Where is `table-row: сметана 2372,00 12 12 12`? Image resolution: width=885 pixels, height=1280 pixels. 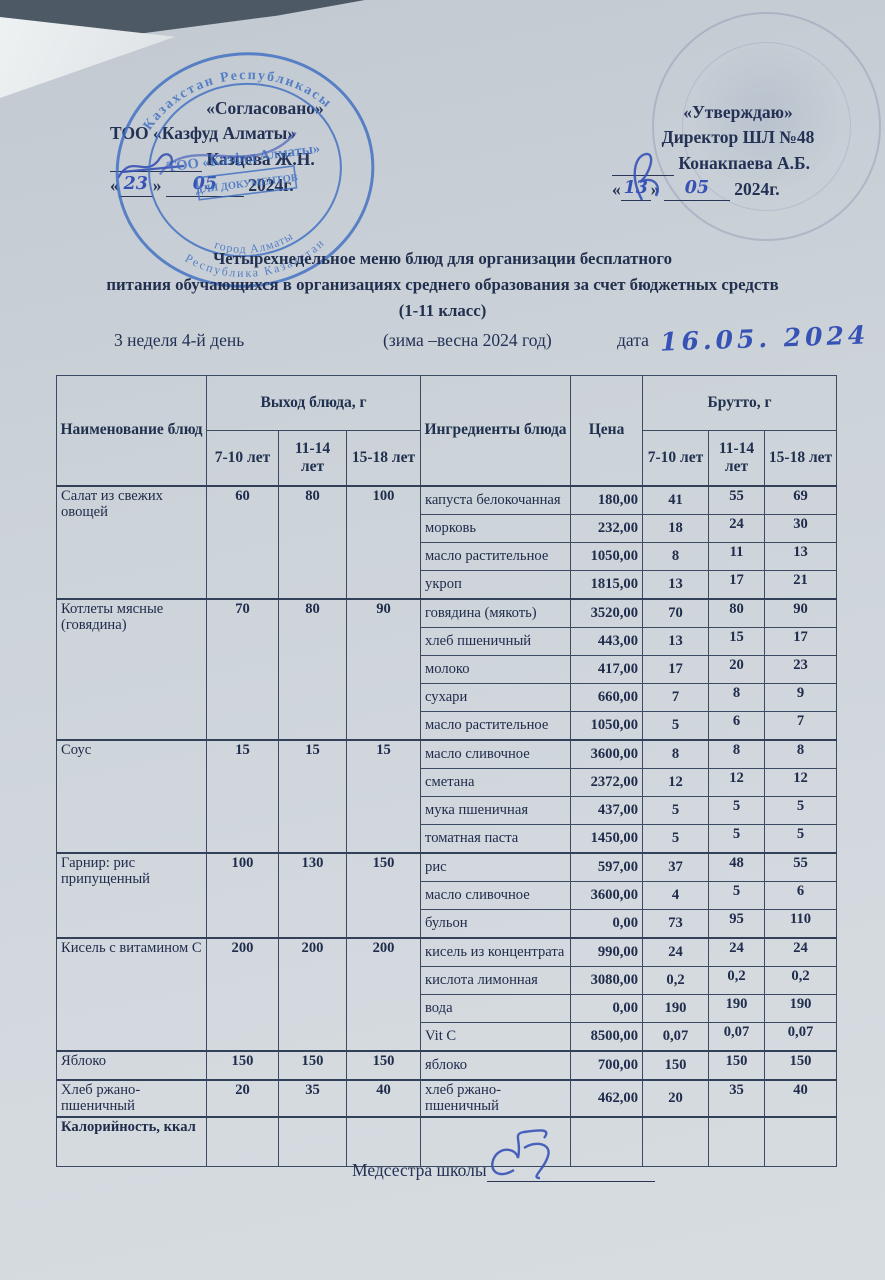
table-row: сметана 2372,00 12 12 12 is located at coordinates (447, 782).